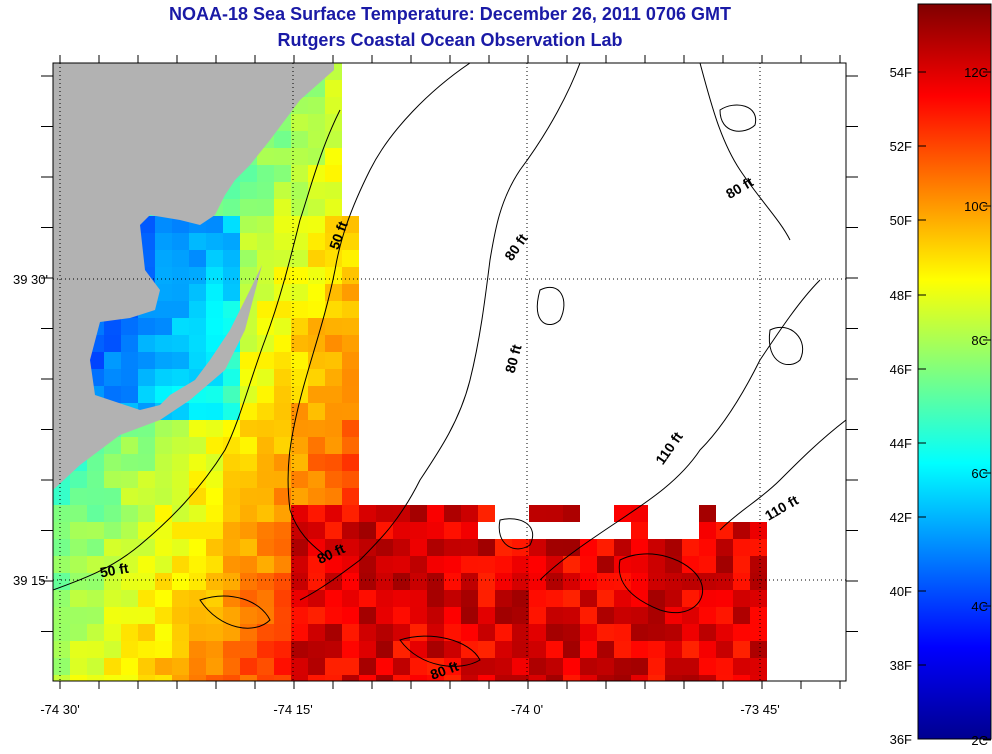 The image size is (992, 754). Describe the element at coordinates (979, 340) in the screenshot. I see `colorbar-c-label: 8C` at that location.